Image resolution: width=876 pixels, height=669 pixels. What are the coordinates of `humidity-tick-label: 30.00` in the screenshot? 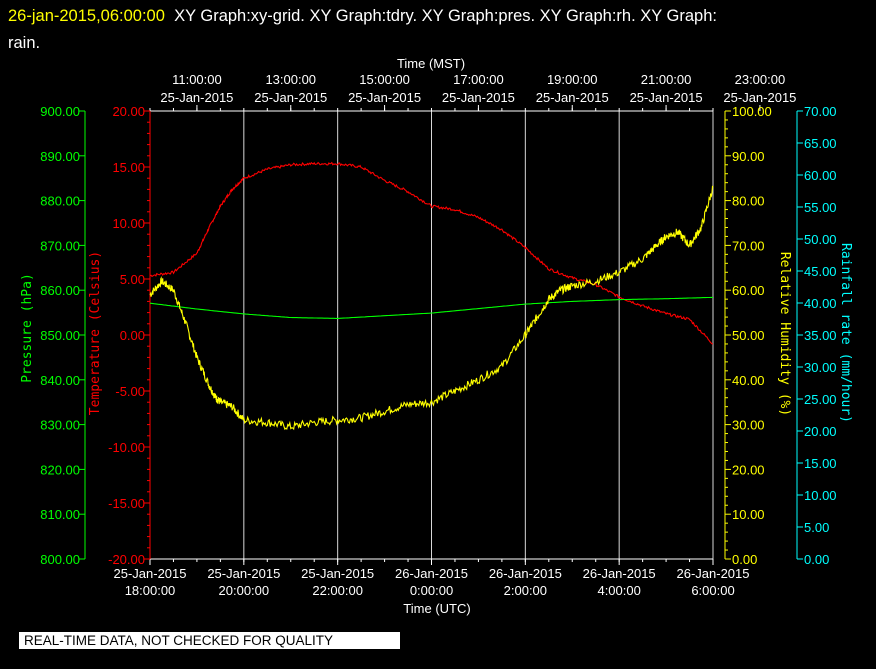 It's located at (748, 425).